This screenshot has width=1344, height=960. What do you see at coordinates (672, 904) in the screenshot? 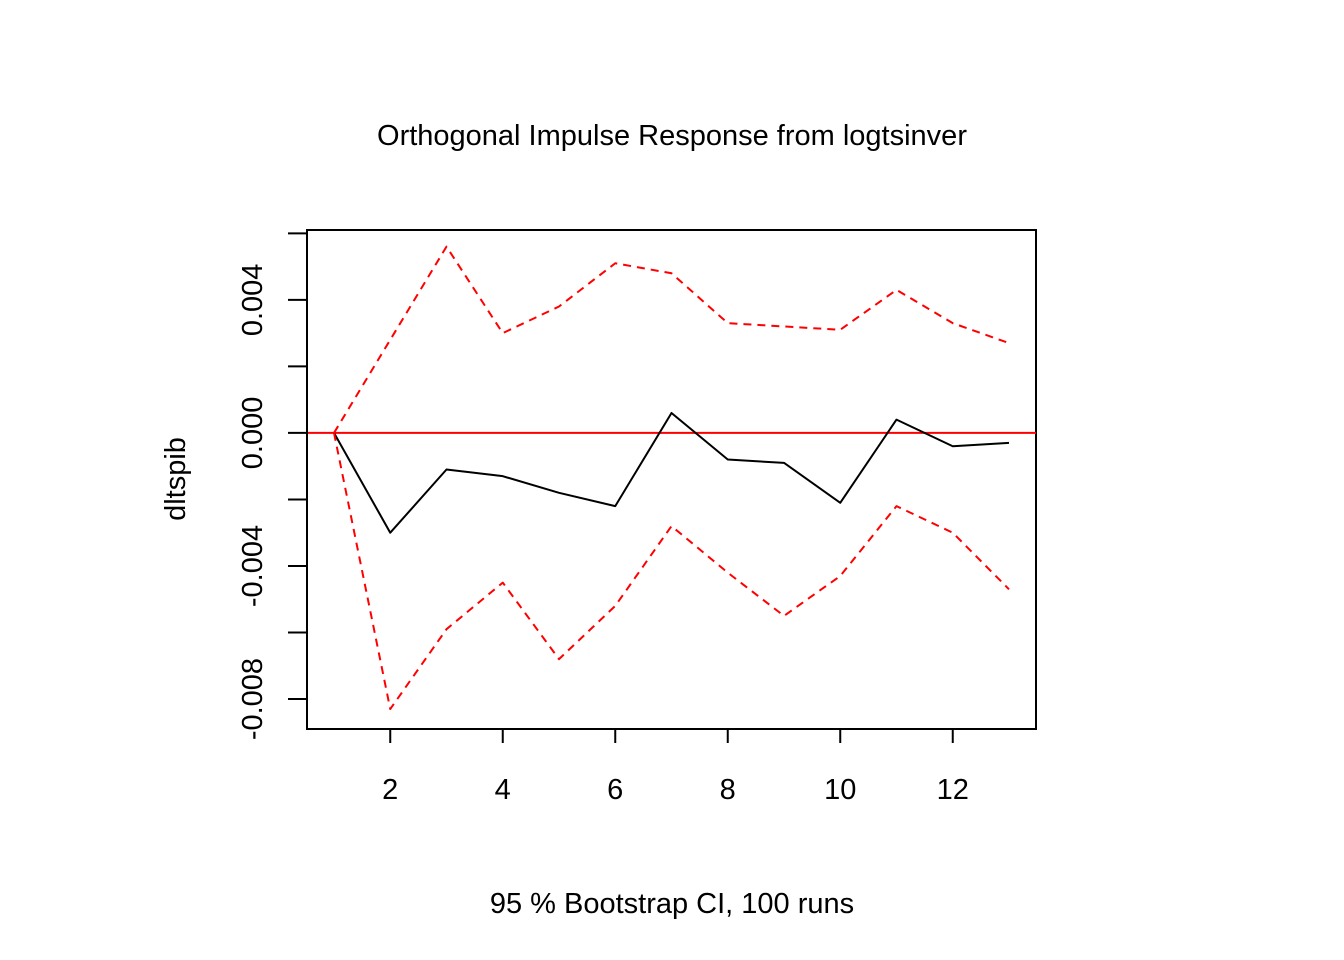
I see `x-axis-label: 95 % Bootstrap CI, 100 runs` at bounding box center [672, 904].